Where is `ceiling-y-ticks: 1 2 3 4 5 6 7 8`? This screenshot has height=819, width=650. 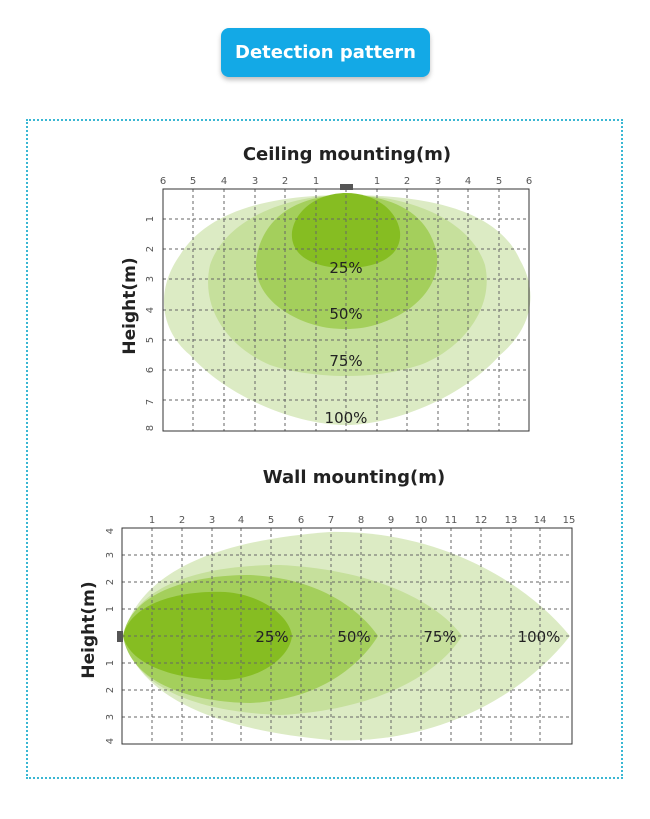
ceiling-y-ticks: 1 2 3 4 5 6 7 8 is located at coordinates (150, 323).